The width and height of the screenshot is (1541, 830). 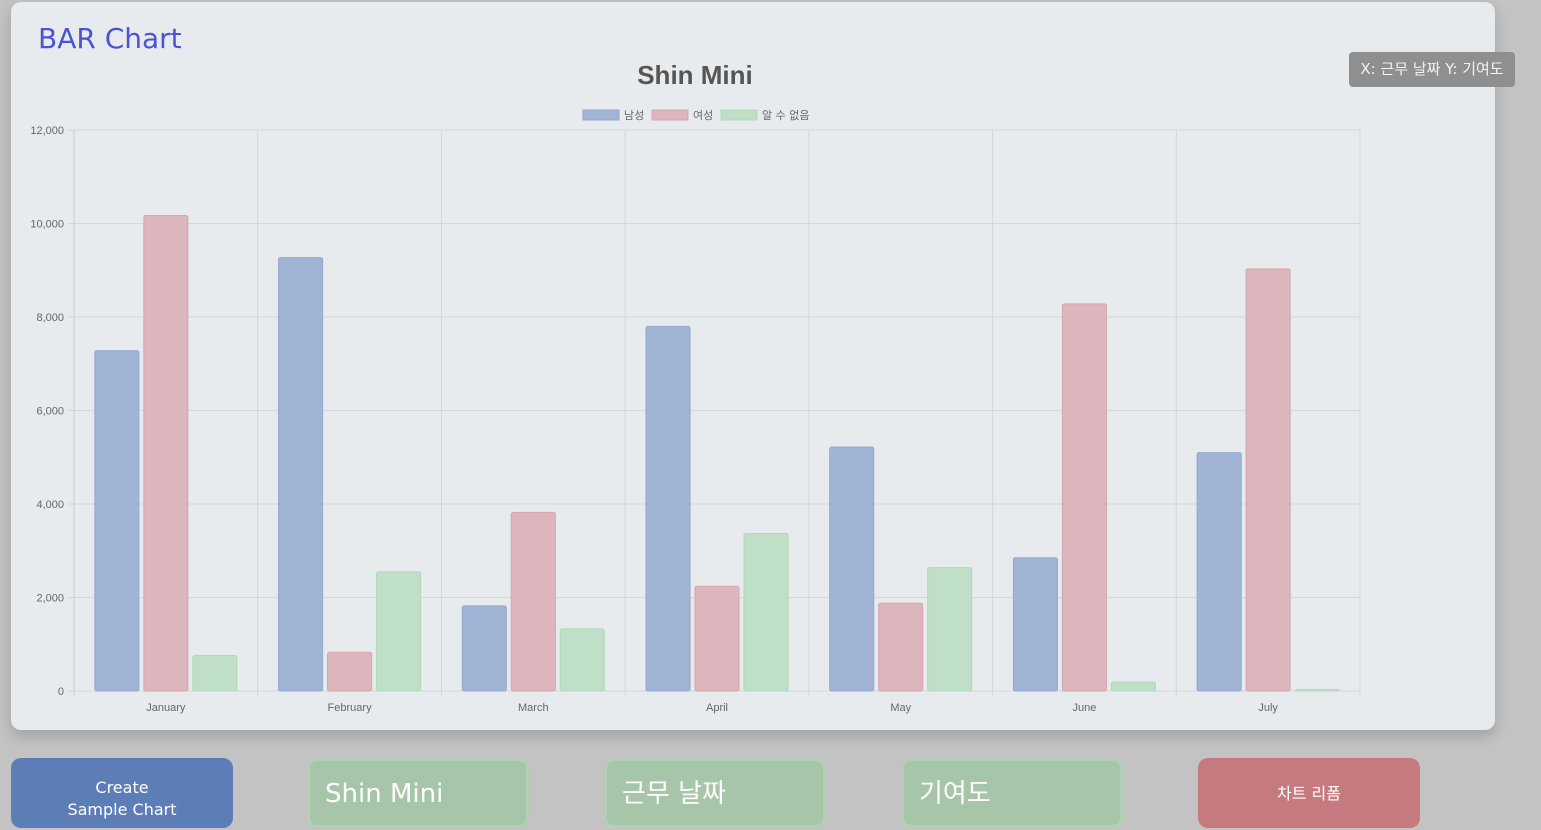 What do you see at coordinates (122, 809) in the screenshot?
I see `create-button-line2: Sample Chart` at bounding box center [122, 809].